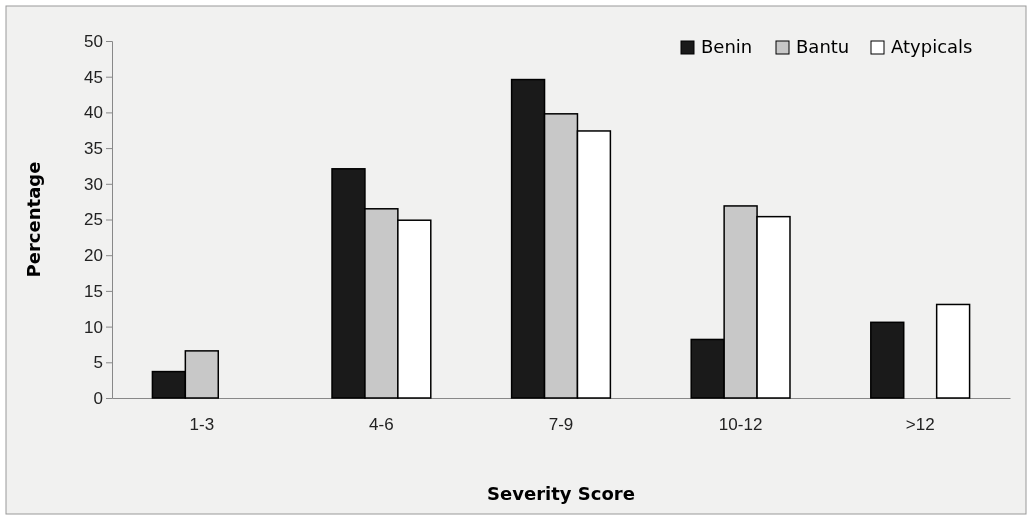 The width and height of the screenshot is (1033, 521). I want to click on legend-label: Atypicals, so click(932, 46).